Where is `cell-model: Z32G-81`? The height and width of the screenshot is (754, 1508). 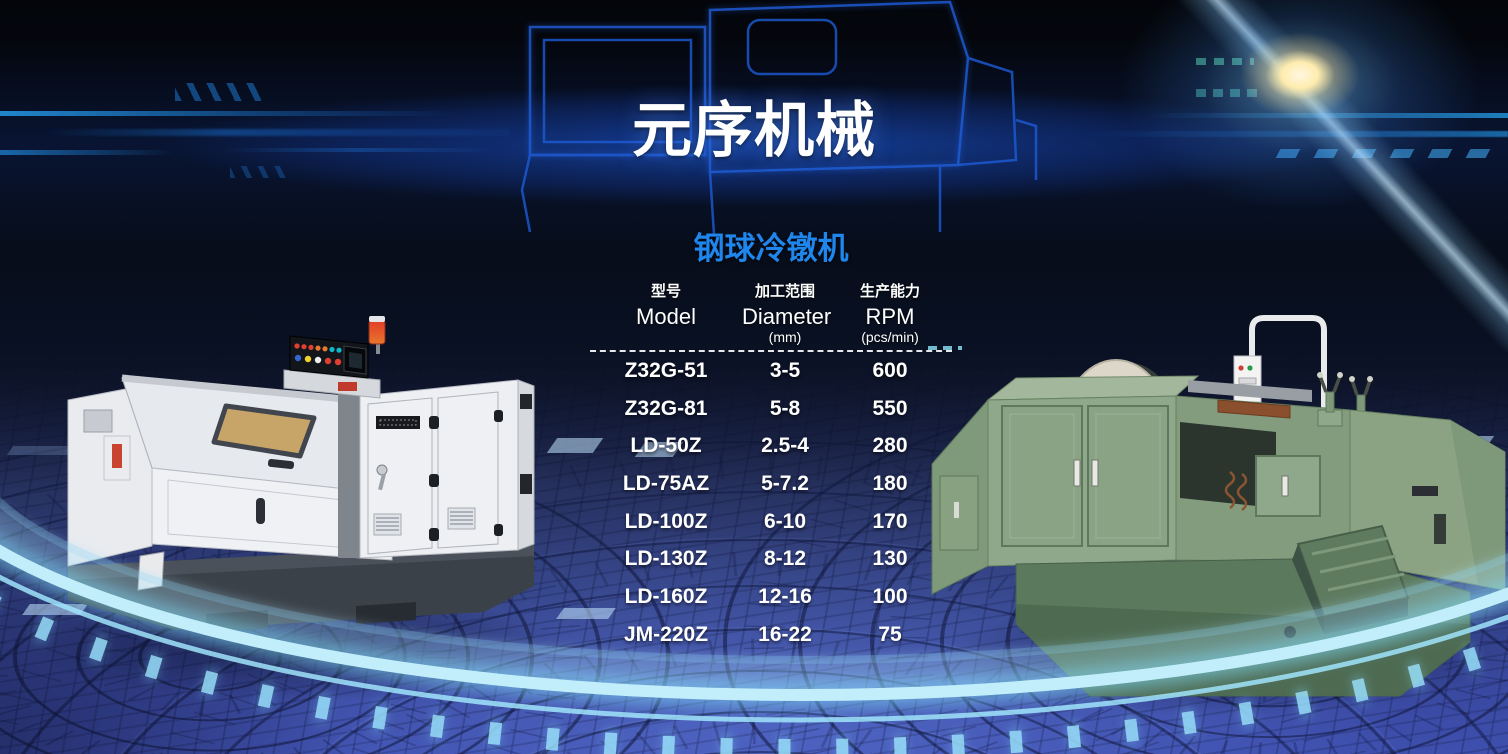 cell-model: Z32G-81 is located at coordinates (666, 408).